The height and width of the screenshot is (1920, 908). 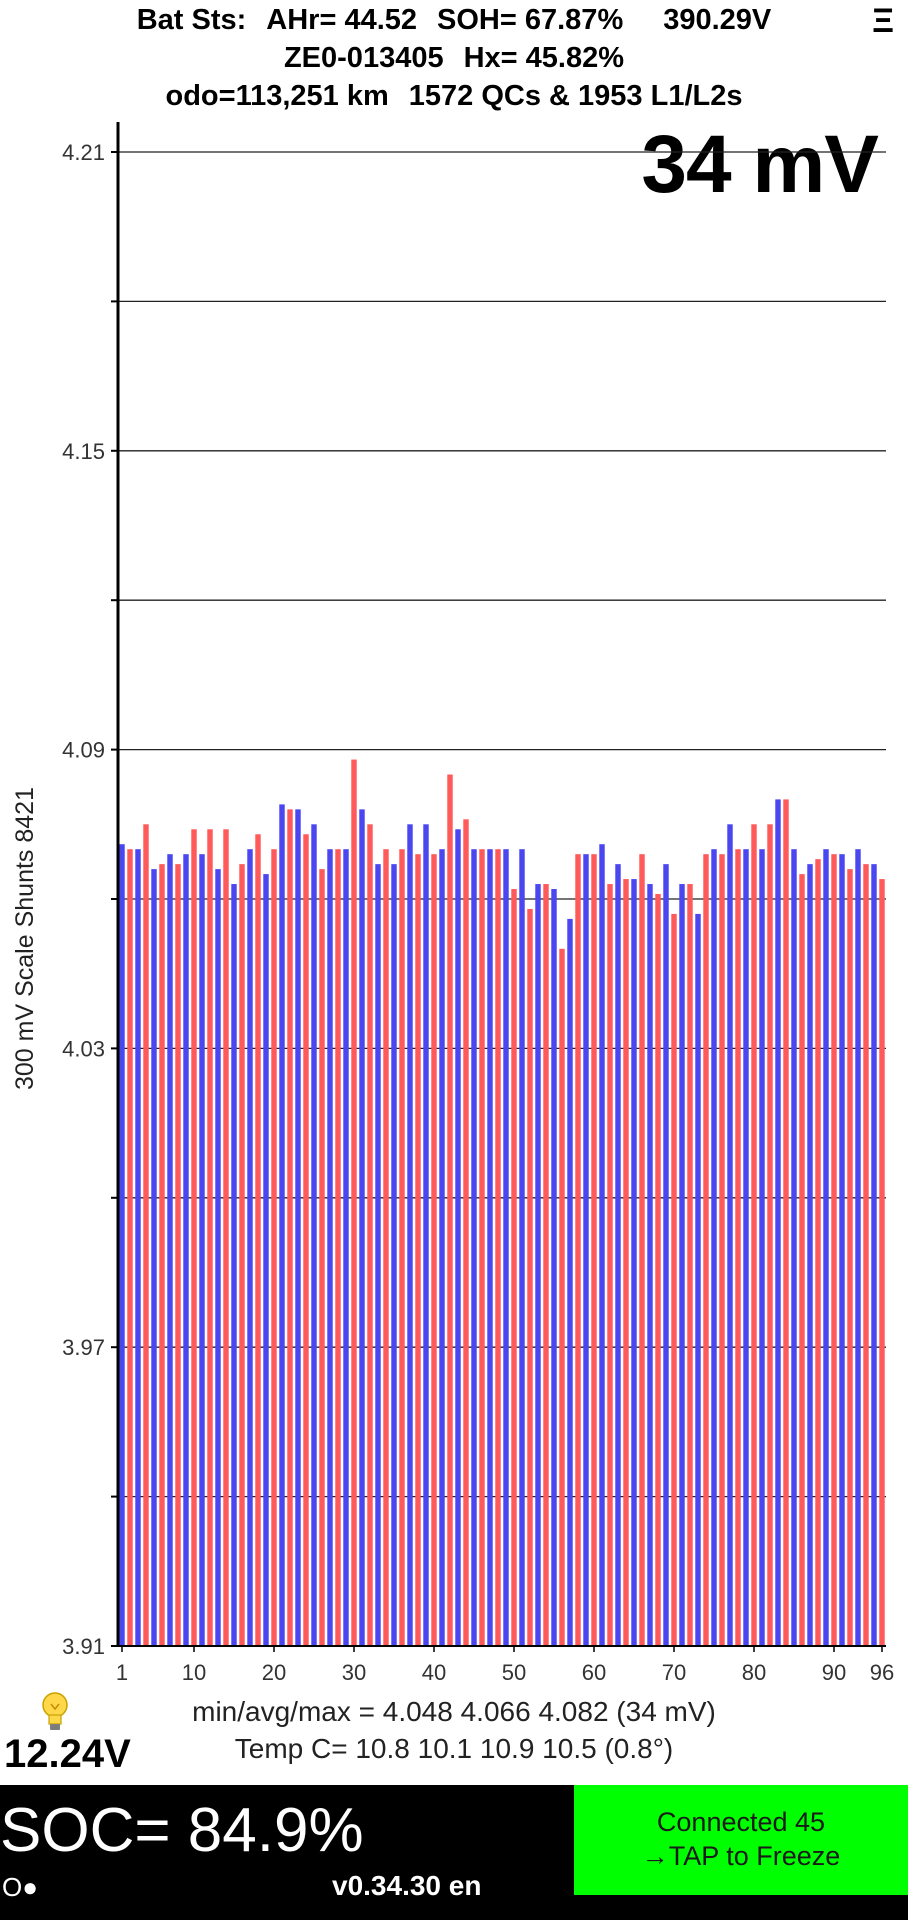 What do you see at coordinates (83, 750) in the screenshot?
I see `y-tick-label: 4.09` at bounding box center [83, 750].